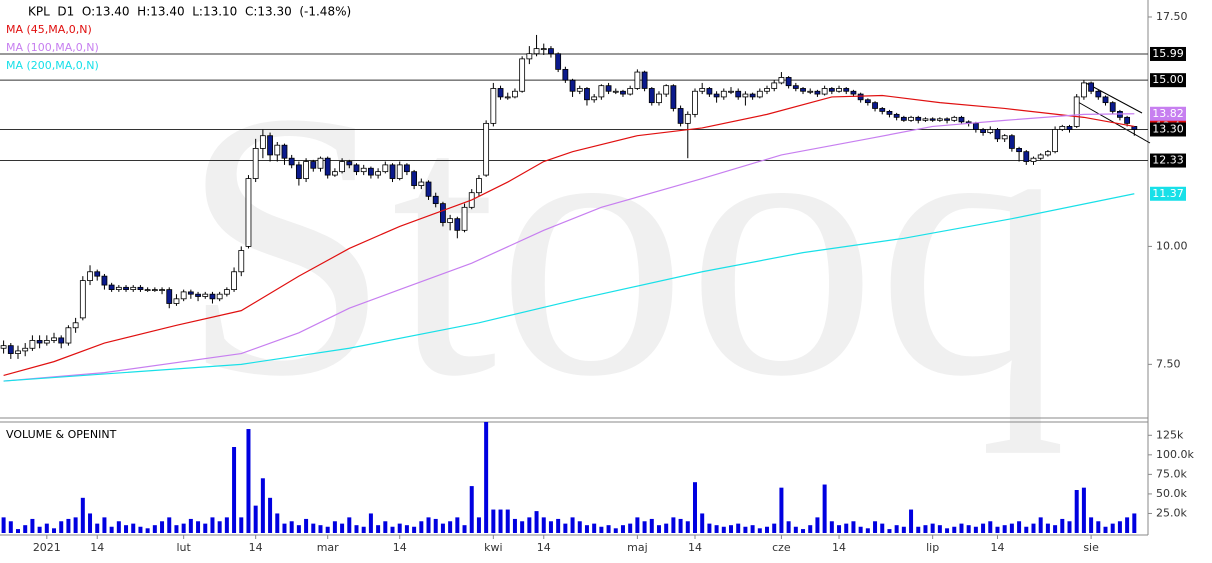 Image resolution: width=1212 pixels, height=563 pixels. I want to click on x-tick-label: mar, so click(328, 547).